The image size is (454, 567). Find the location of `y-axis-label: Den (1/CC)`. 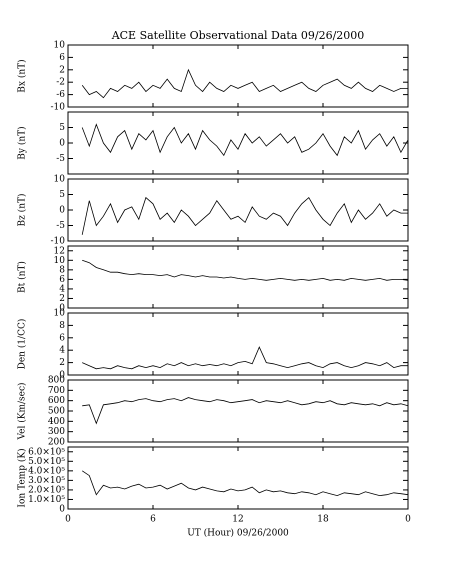

y-axis-label: Den (1/CC) is located at coordinates (22, 344).